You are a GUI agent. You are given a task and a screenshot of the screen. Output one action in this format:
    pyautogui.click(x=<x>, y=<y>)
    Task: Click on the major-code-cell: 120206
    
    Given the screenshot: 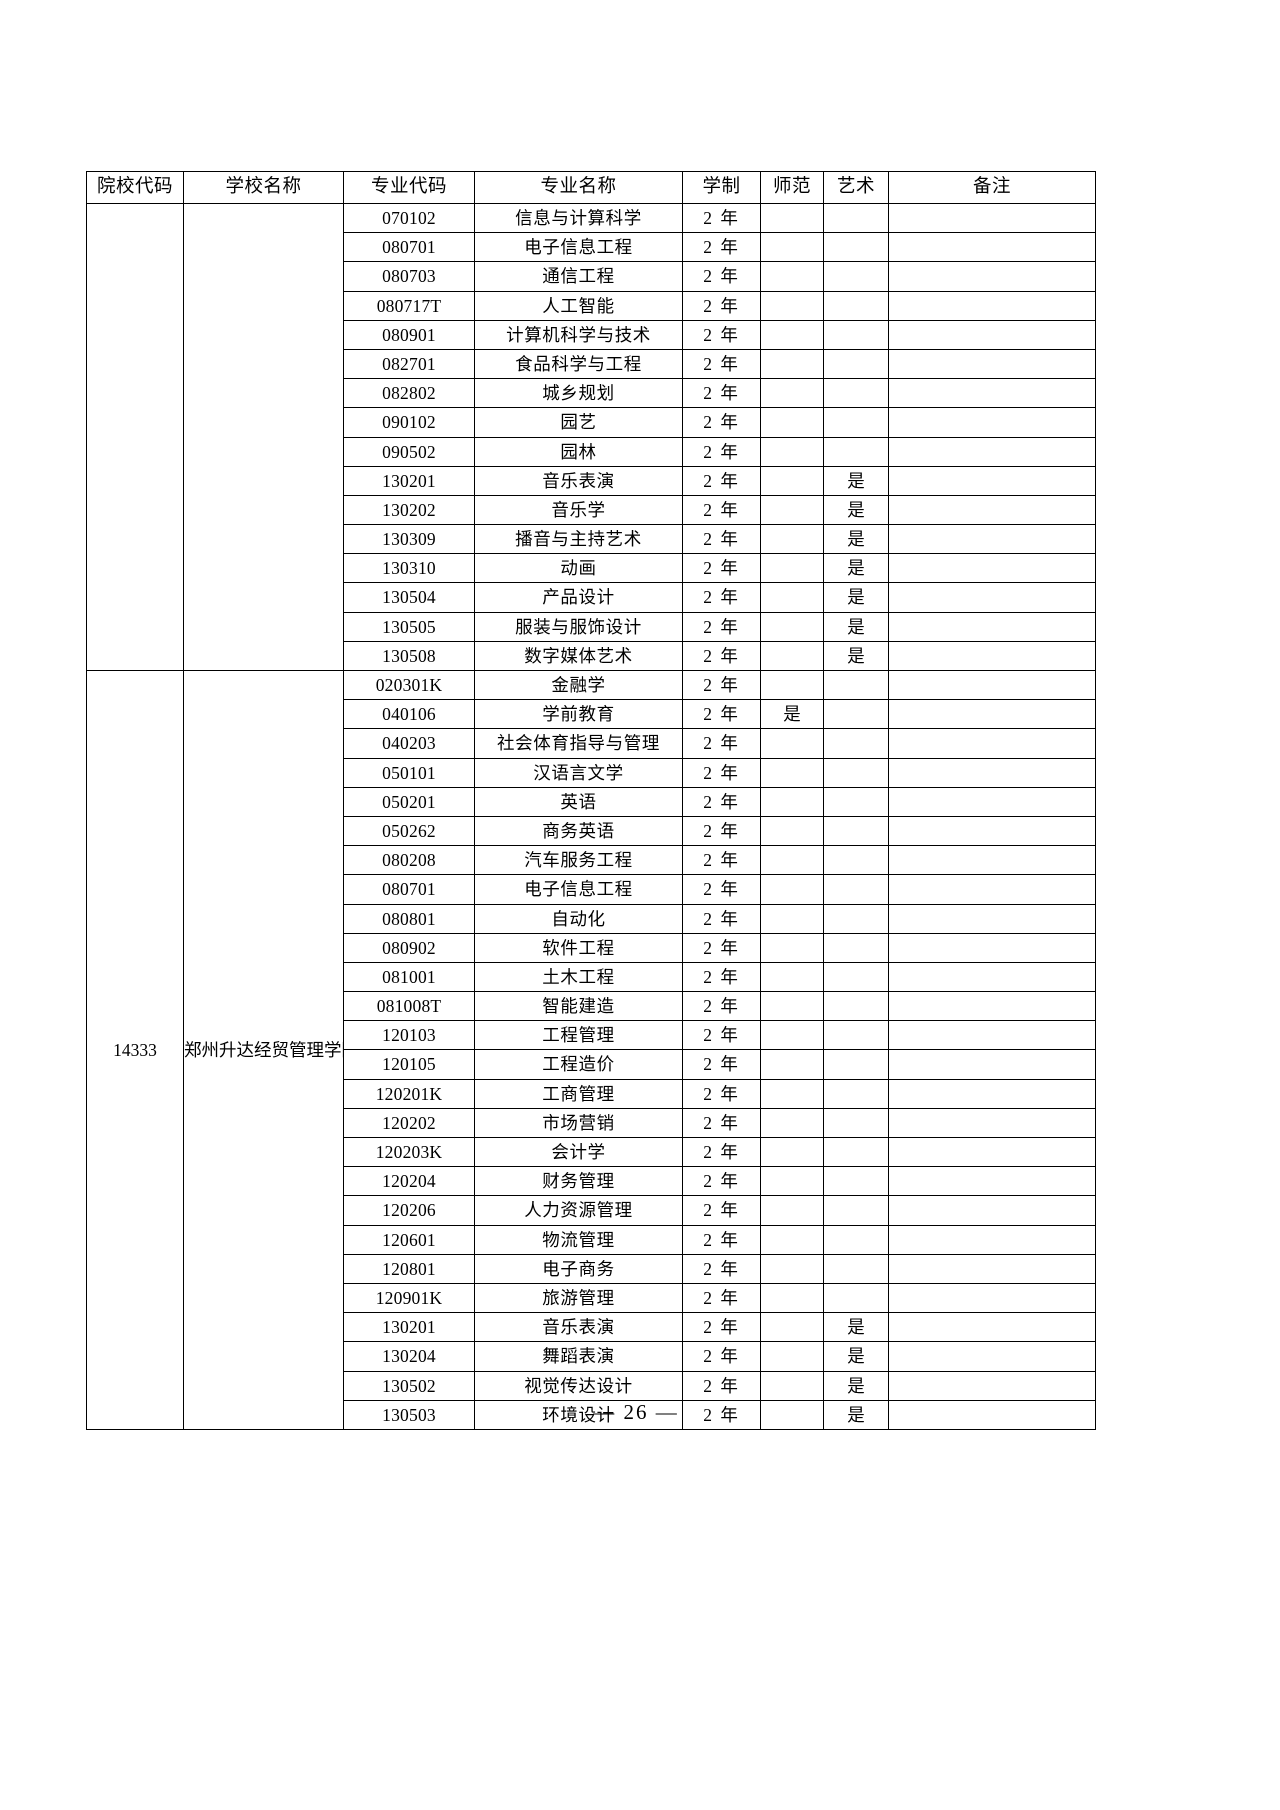 What is the action you would take?
    pyautogui.click(x=409, y=1210)
    